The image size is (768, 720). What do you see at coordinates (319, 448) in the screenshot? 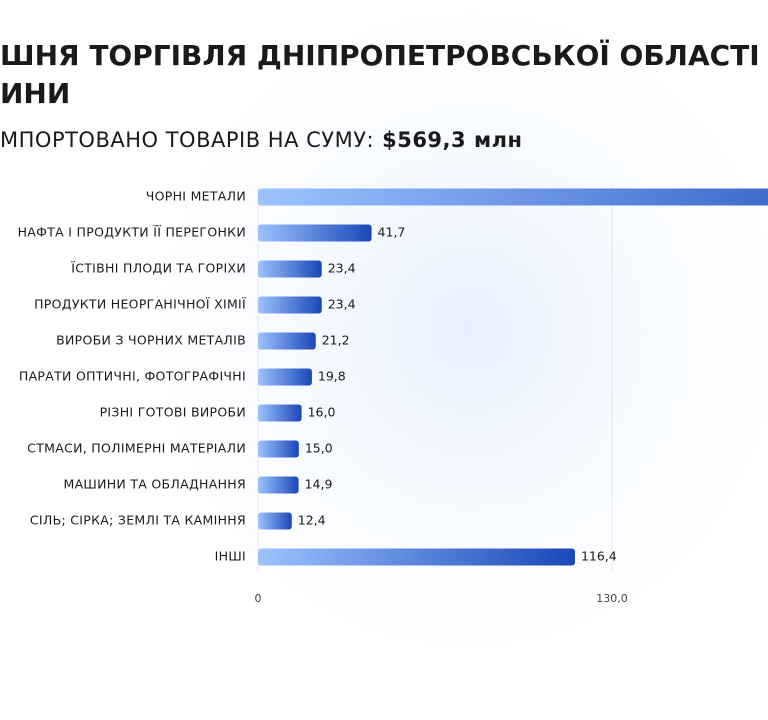
I see `value-label: 15,0` at bounding box center [319, 448].